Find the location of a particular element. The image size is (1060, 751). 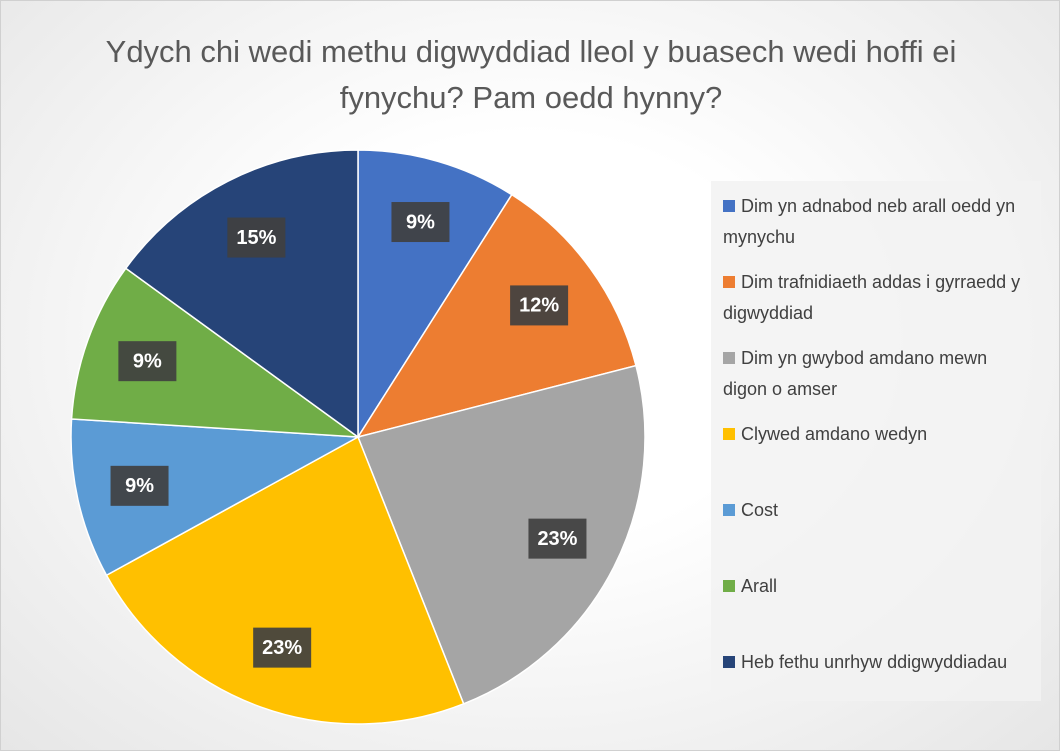

legend-item: Cost is located at coordinates (878, 510).